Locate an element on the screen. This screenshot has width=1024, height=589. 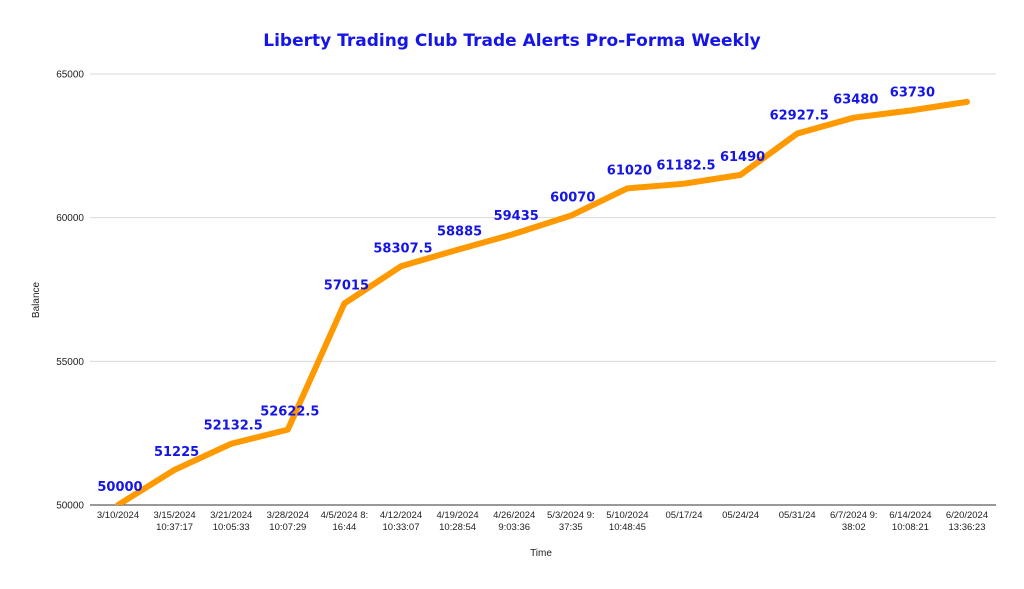
x-tick-label: 4/26/2024 9:03:36 is located at coordinates (514, 521).